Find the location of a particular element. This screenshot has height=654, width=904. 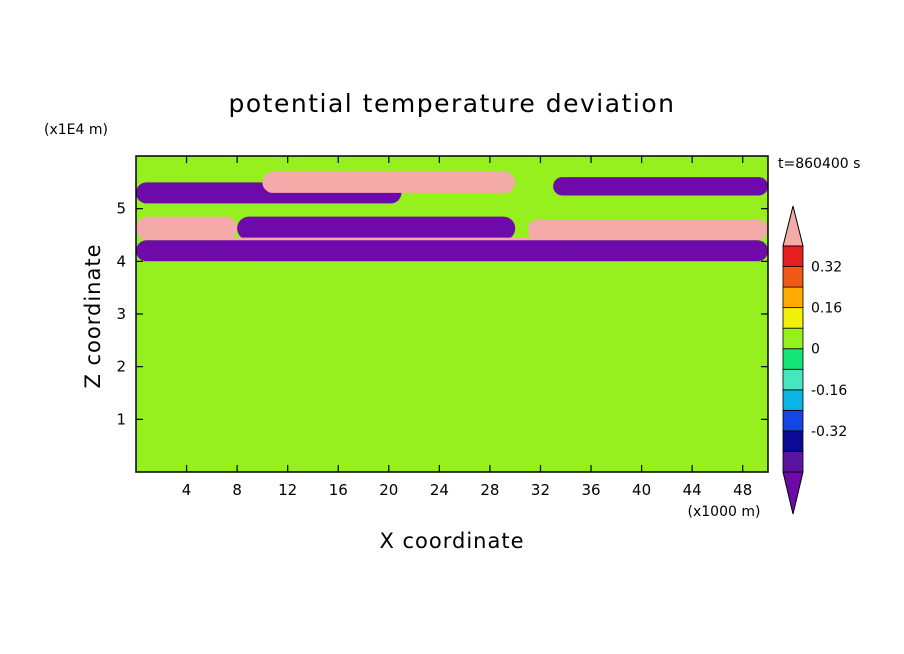

colorbar-label: 0 is located at coordinates (815, 350).